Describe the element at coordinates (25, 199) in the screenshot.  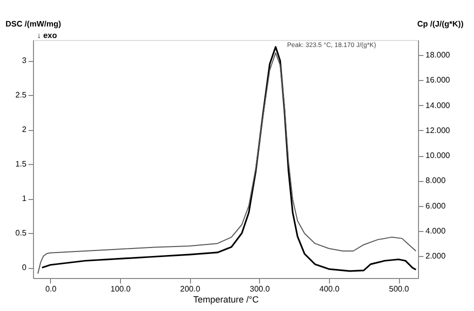
I see `y-tick-label: 1` at that location.